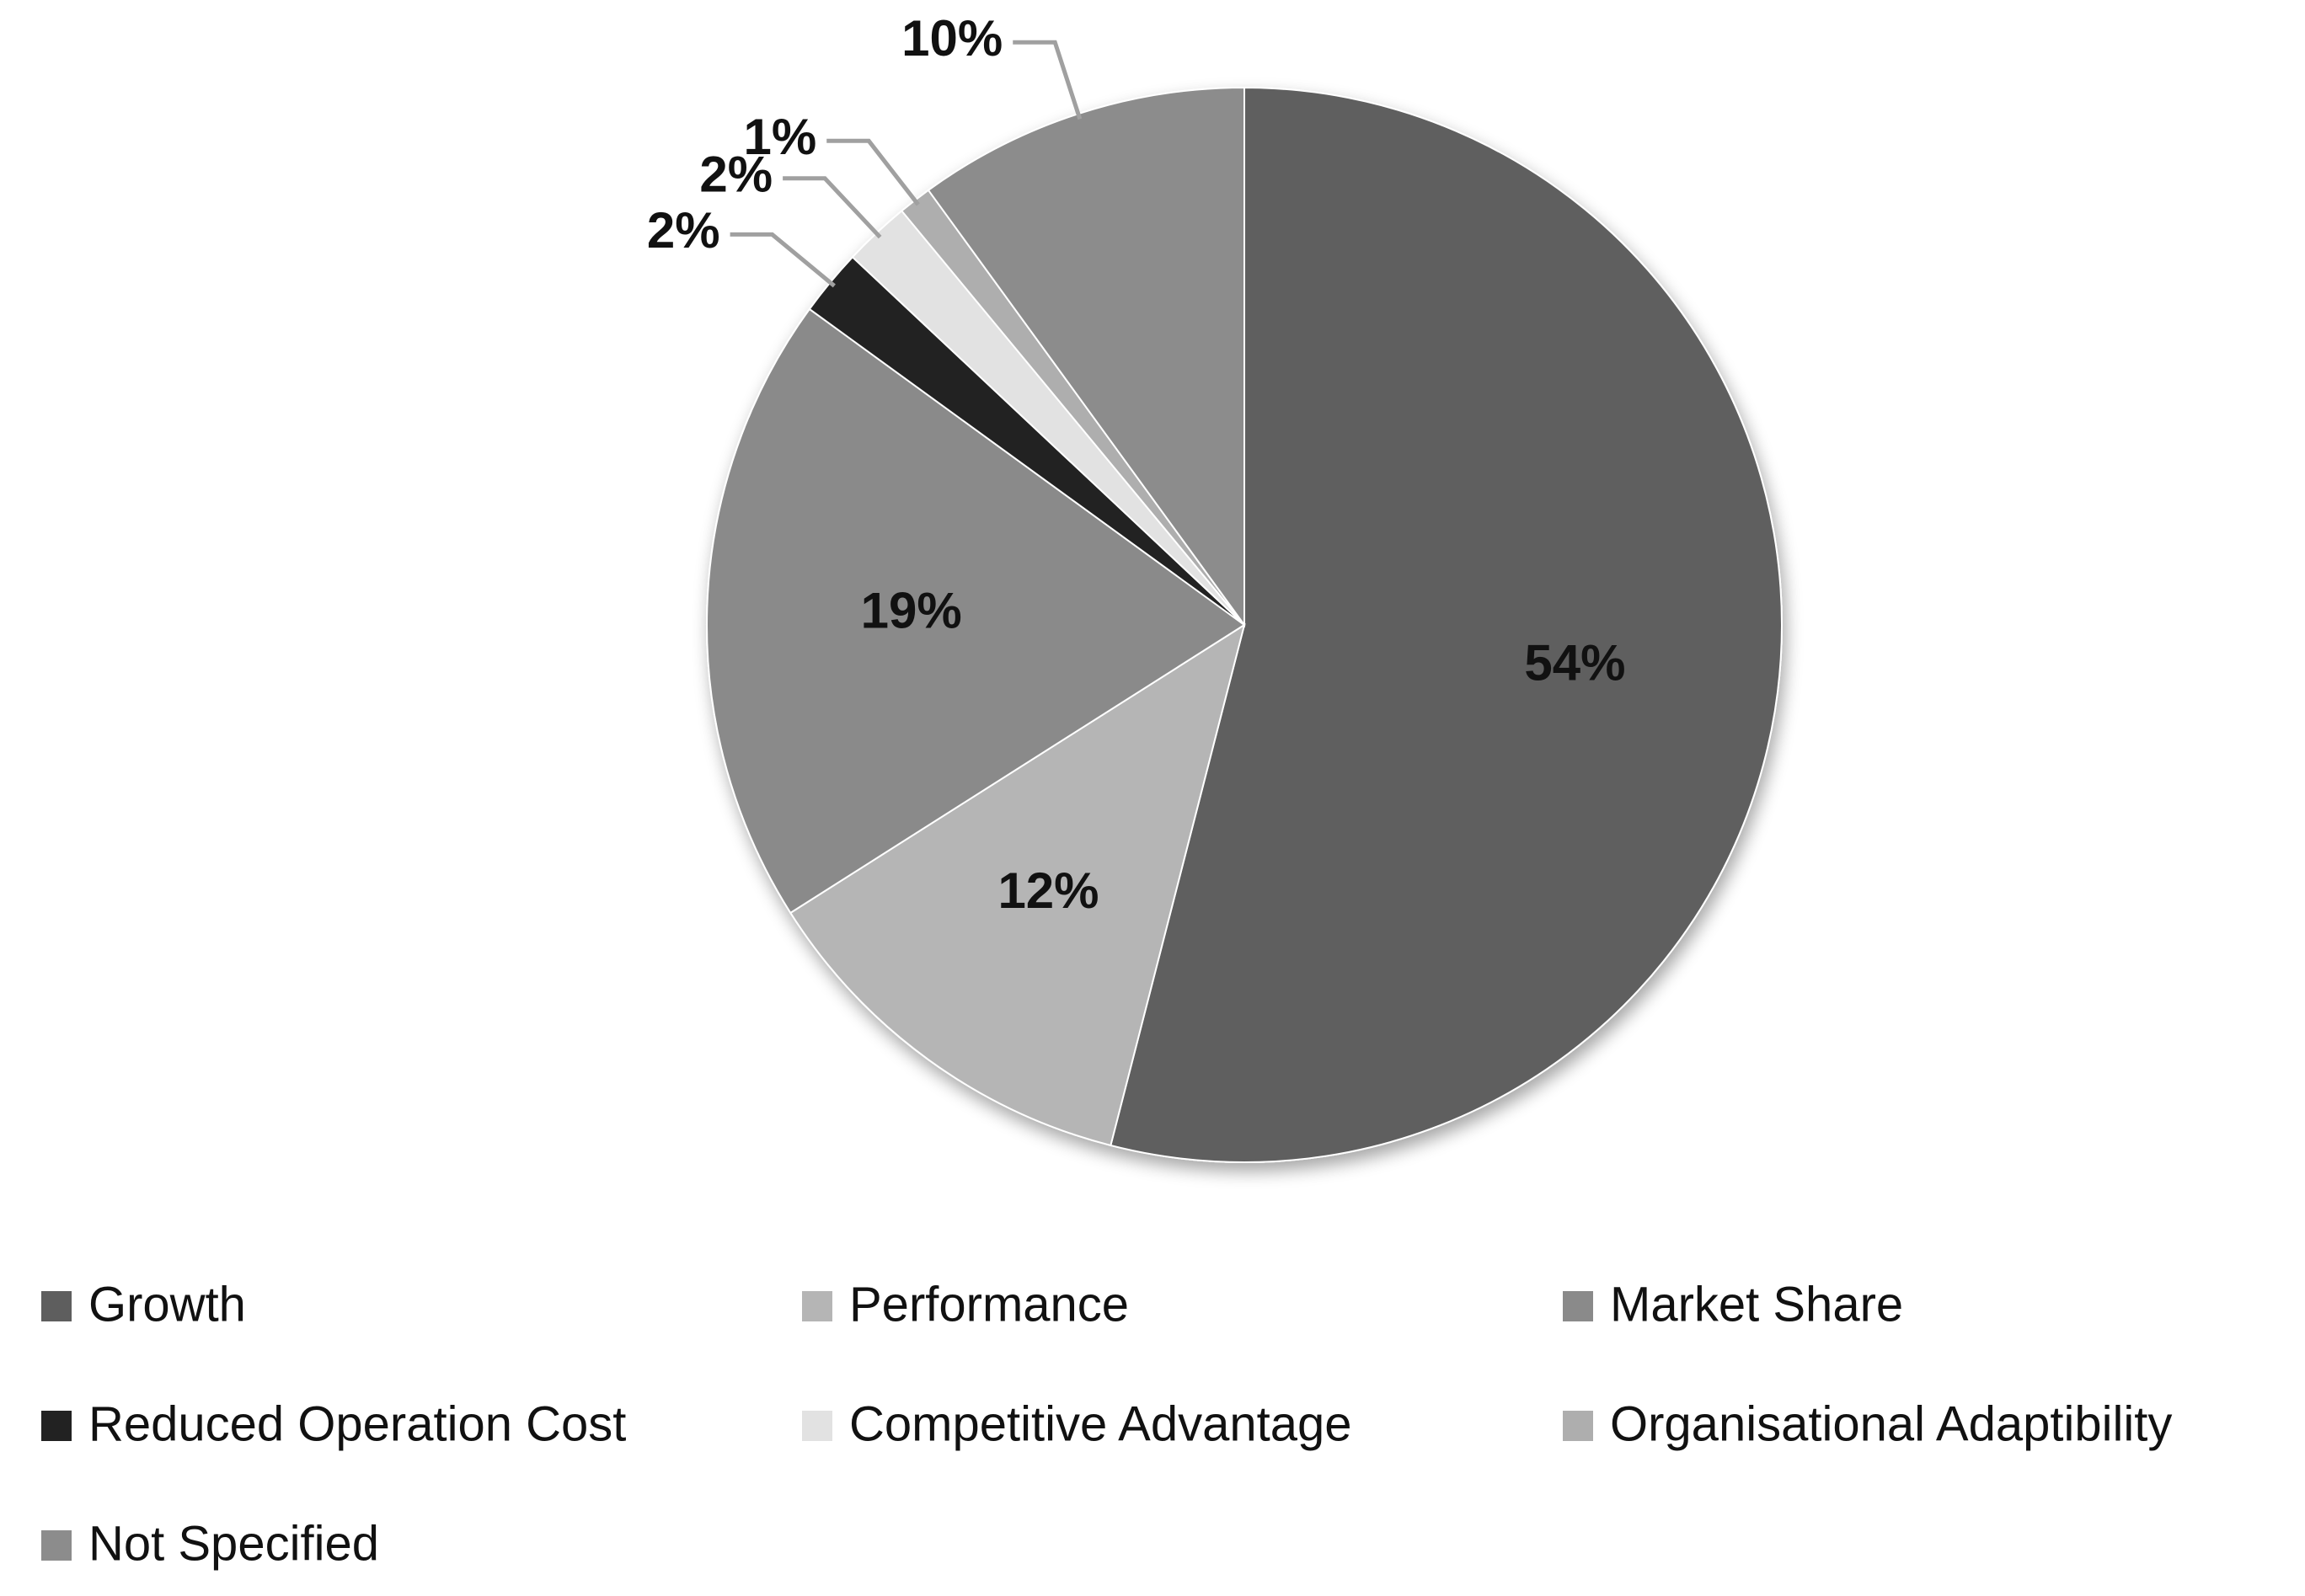 The width and height of the screenshot is (2305, 1596). What do you see at coordinates (989, 1304) in the screenshot?
I see `legend-label: Performance` at bounding box center [989, 1304].